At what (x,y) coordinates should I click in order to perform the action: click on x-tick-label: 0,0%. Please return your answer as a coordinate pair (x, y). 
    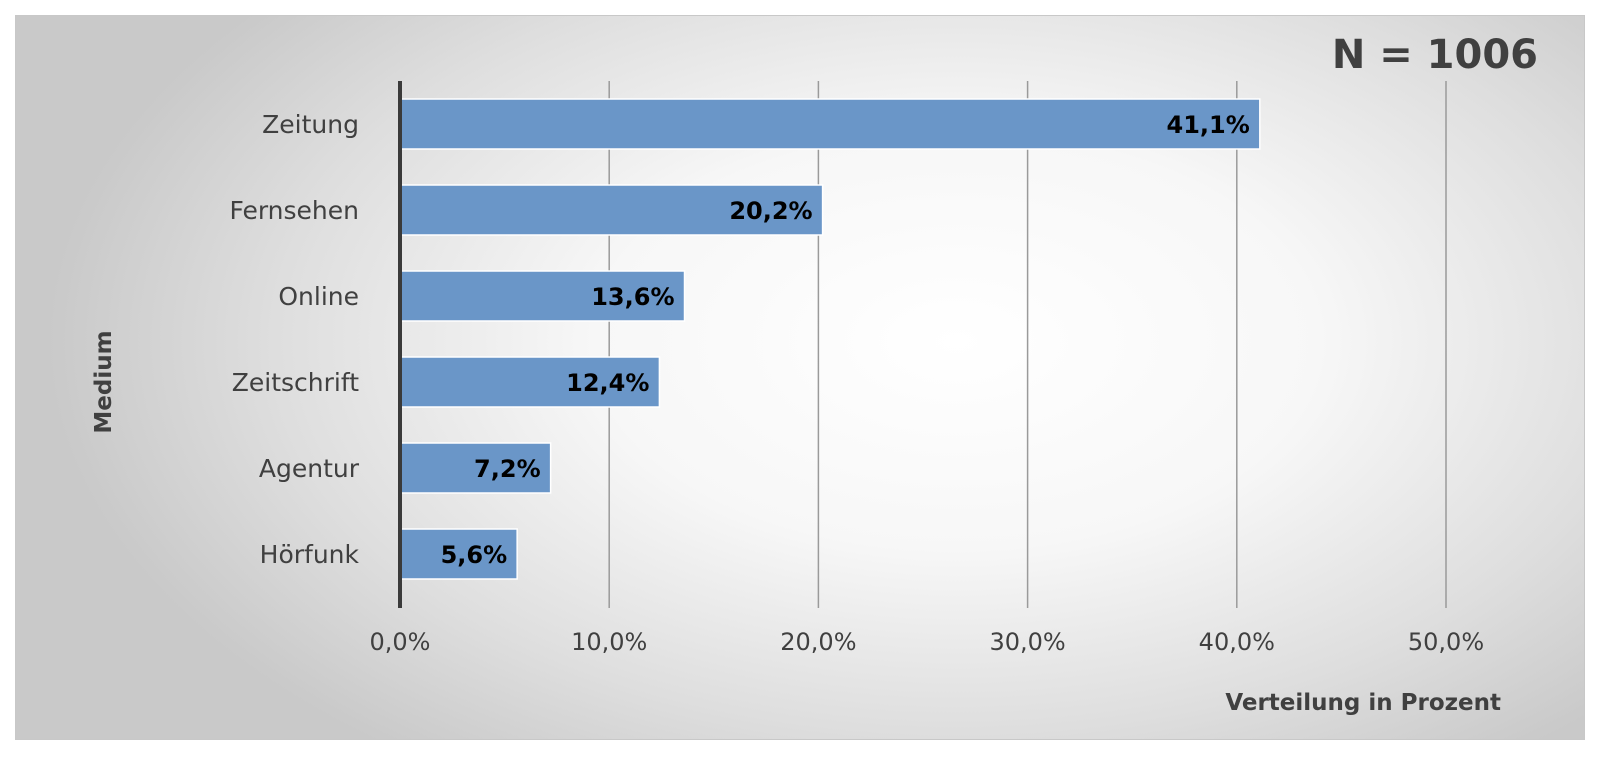
    Looking at the image, I should click on (400, 642).